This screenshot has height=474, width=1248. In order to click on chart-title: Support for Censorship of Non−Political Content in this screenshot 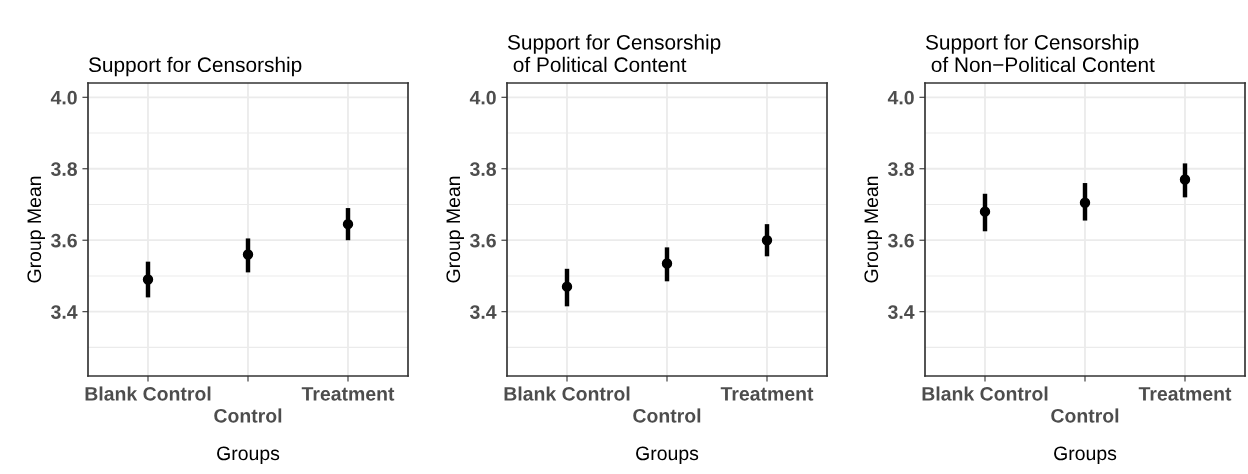, I will do `click(1040, 53)`.